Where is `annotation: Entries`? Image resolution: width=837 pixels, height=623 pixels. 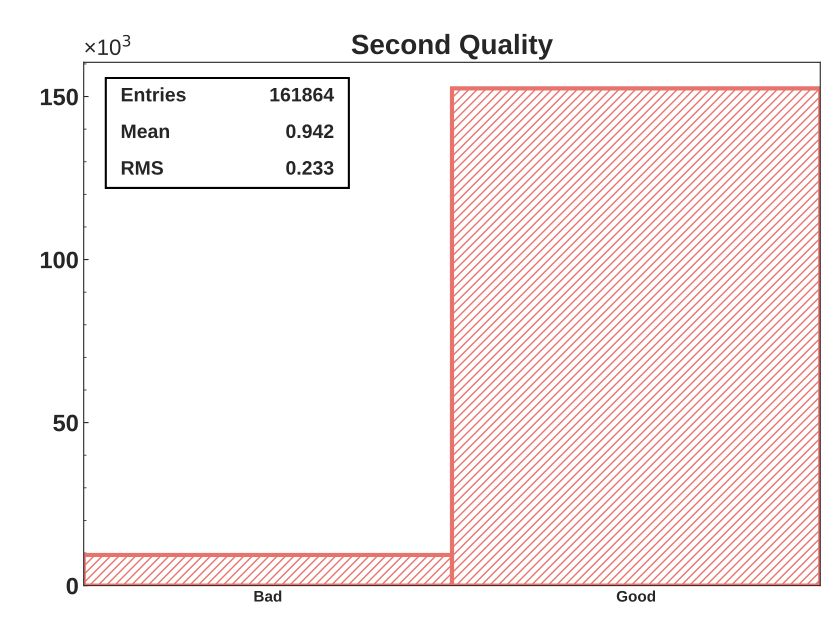 annotation: Entries is located at coordinates (154, 94).